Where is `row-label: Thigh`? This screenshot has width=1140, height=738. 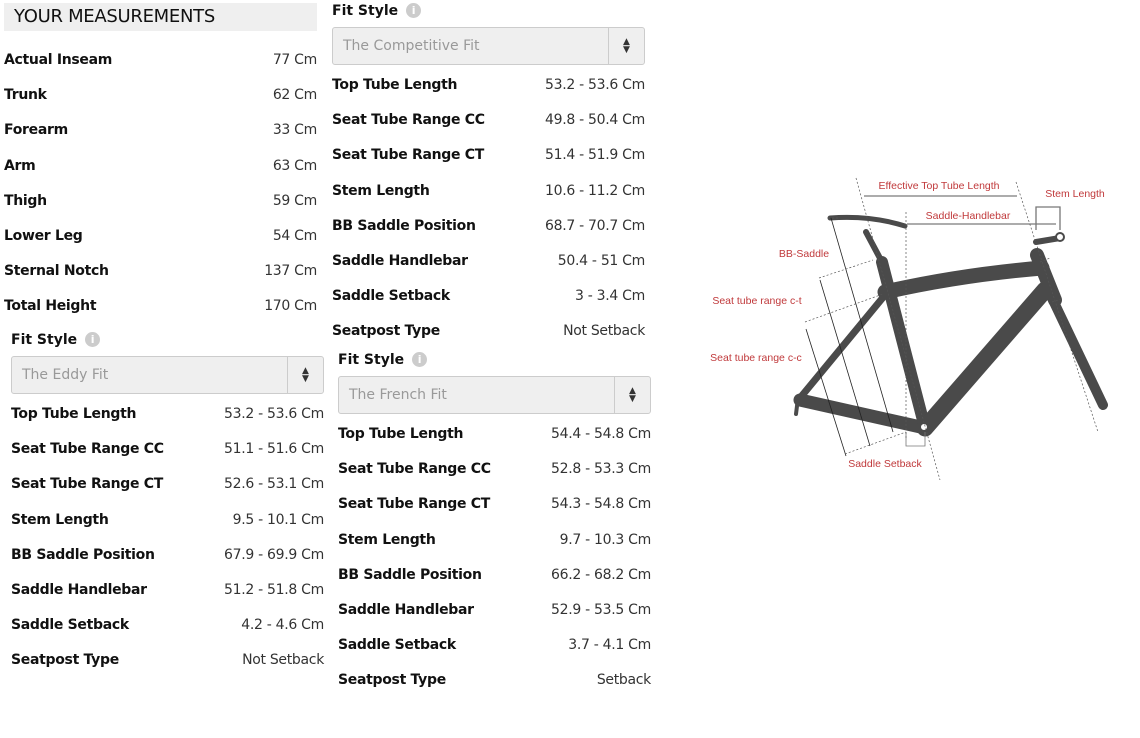 row-label: Thigh is located at coordinates (25, 200).